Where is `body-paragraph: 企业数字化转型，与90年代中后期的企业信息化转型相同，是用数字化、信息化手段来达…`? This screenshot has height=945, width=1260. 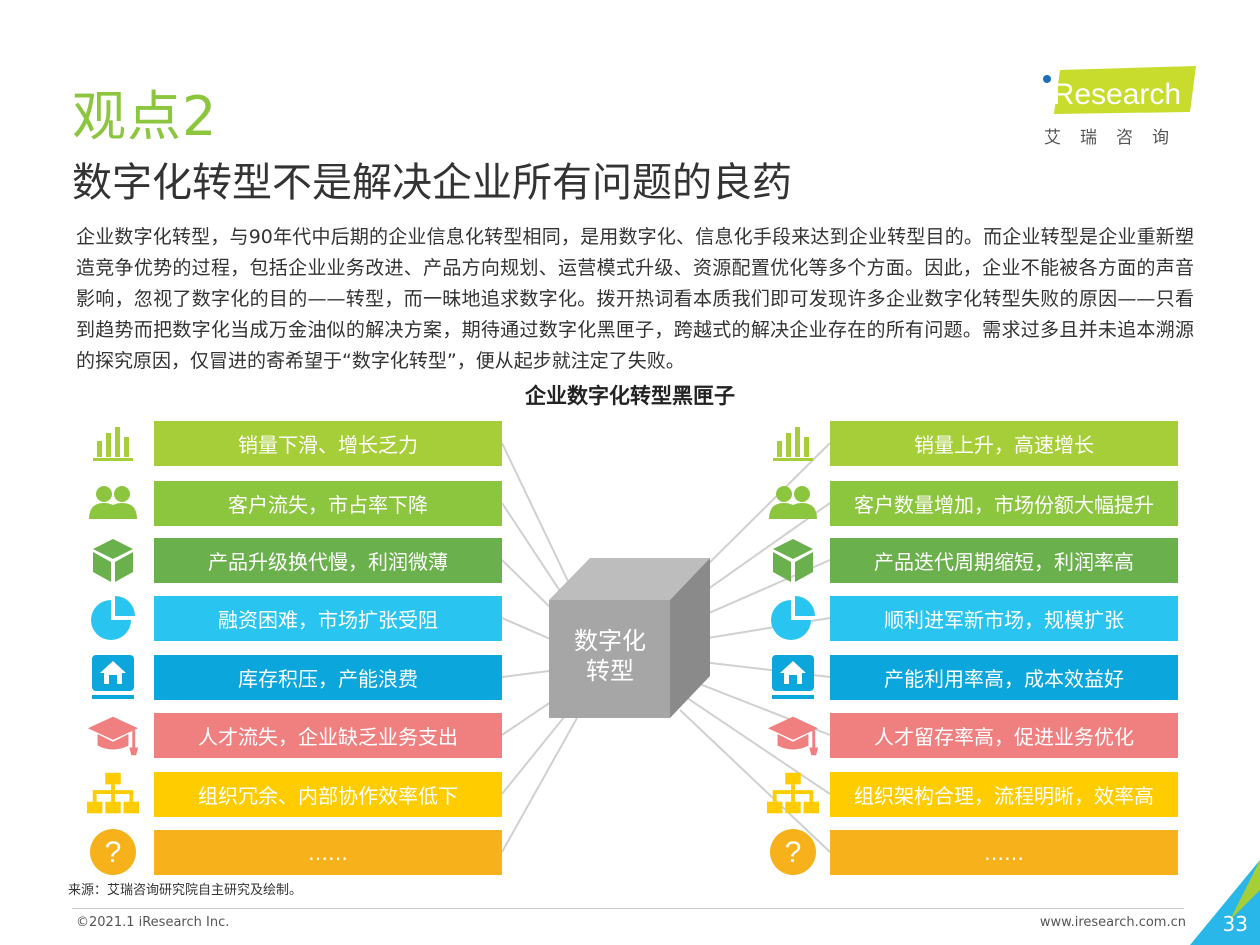 body-paragraph: 企业数字化转型，与90年代中后期的企业信息化转型相同，是用数字化、信息化手段来达… is located at coordinates (635, 299).